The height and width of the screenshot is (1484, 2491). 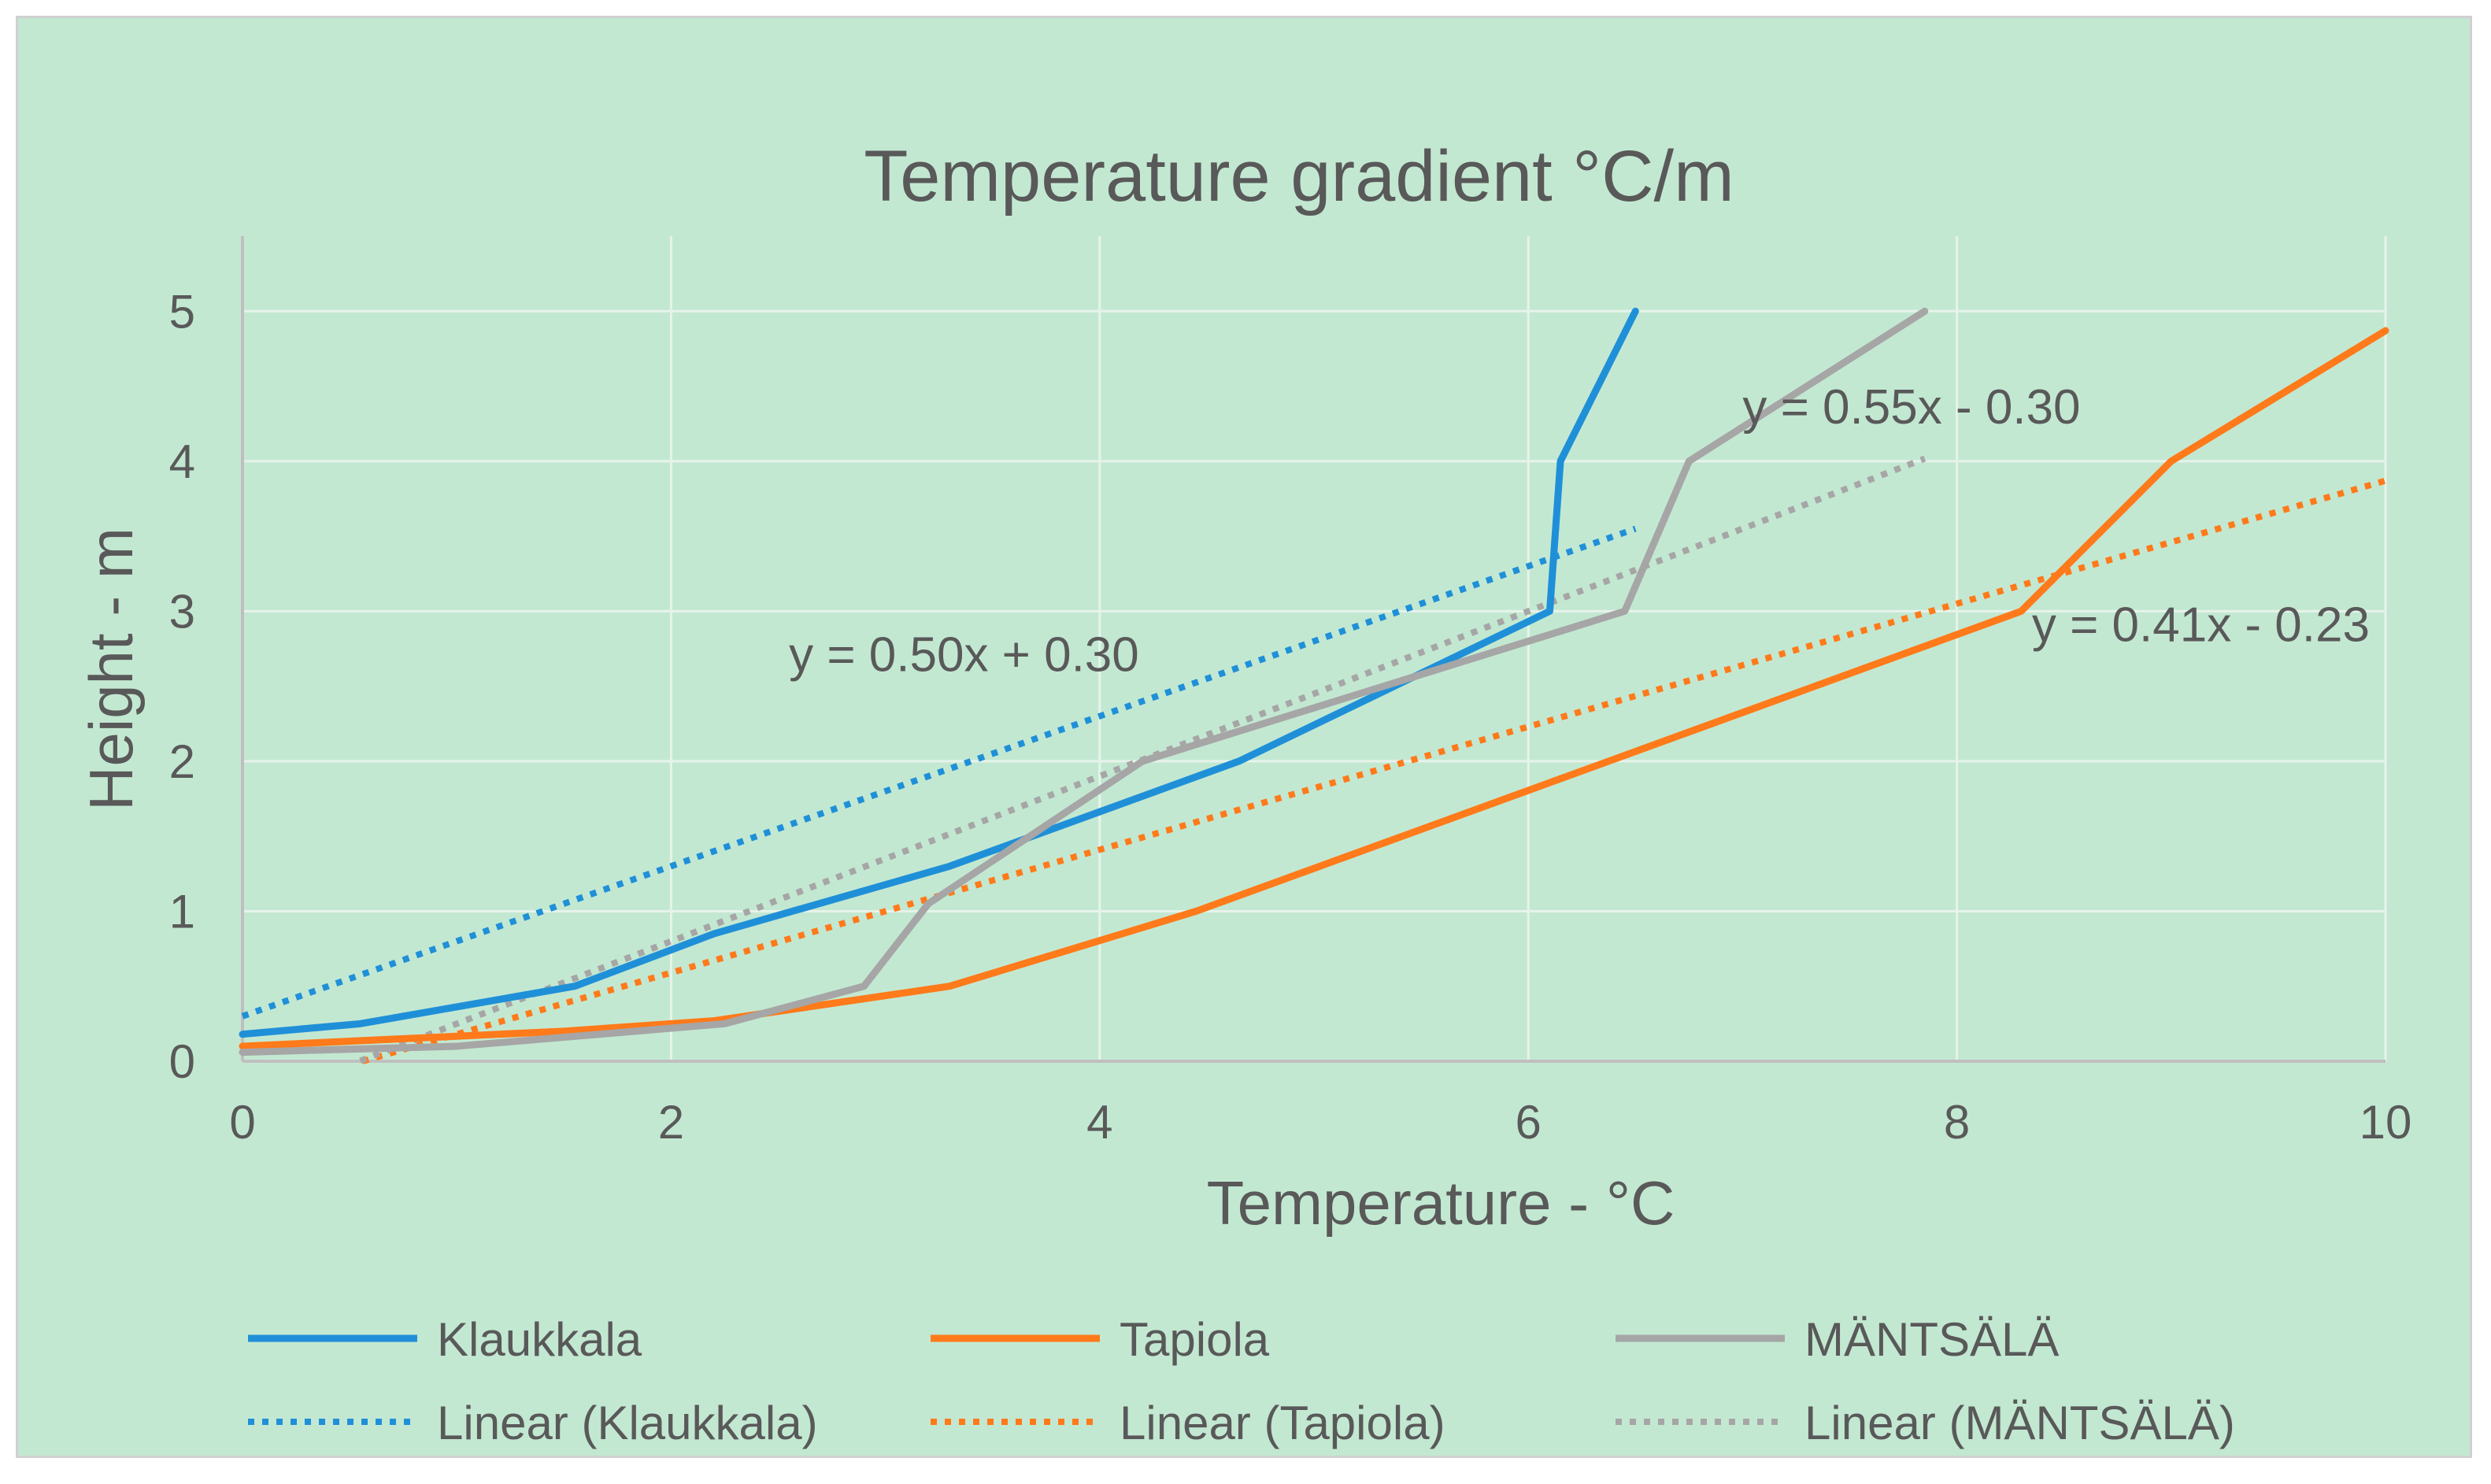 I want to click on x-tick-label: 10, so click(x=2386, y=1123).